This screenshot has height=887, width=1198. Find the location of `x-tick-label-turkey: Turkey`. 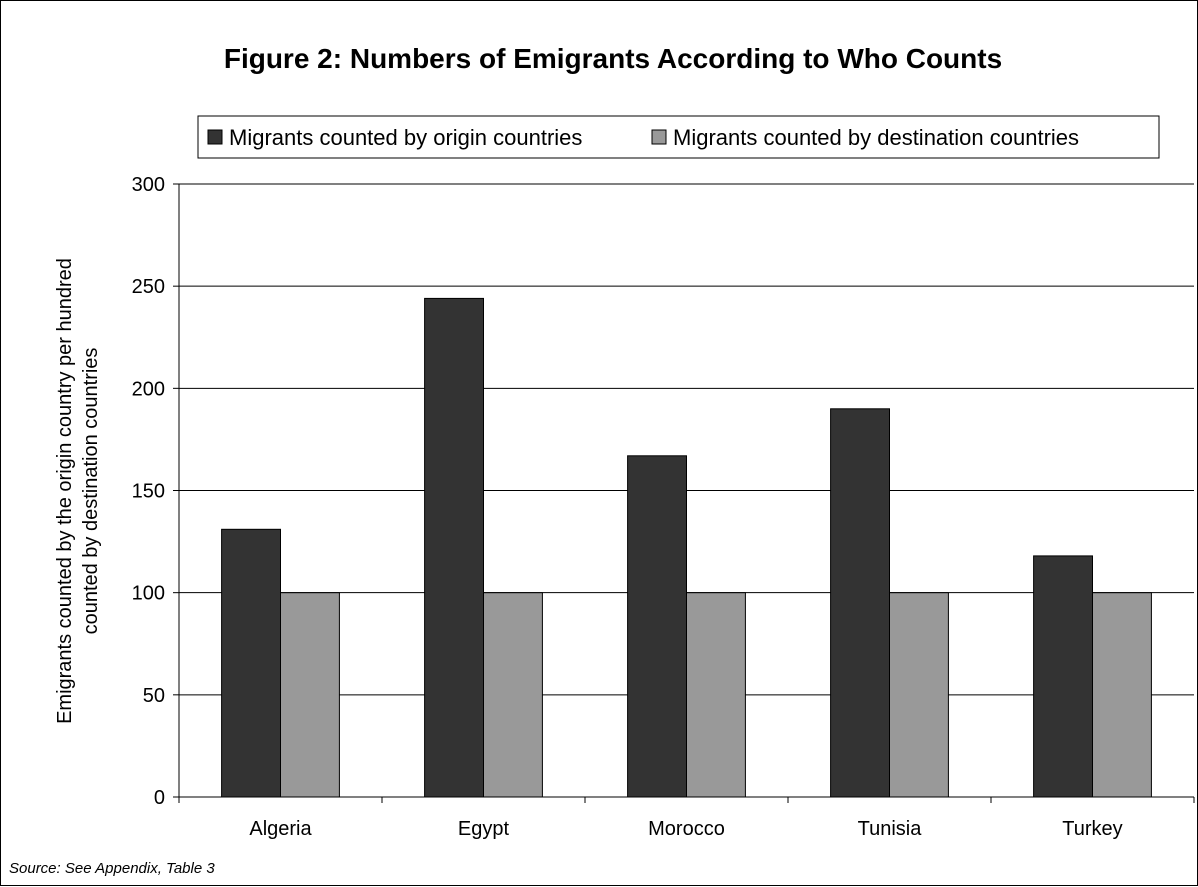

x-tick-label-turkey: Turkey is located at coordinates (1092, 829).